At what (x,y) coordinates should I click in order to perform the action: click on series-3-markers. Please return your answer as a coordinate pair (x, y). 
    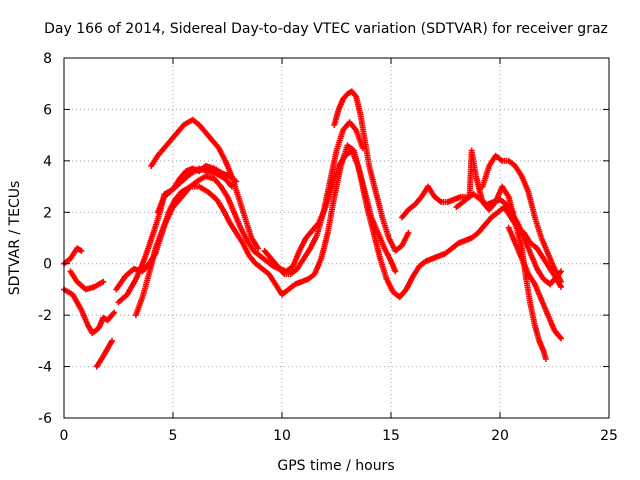
    Looking at the image, I should click on (87, 280).